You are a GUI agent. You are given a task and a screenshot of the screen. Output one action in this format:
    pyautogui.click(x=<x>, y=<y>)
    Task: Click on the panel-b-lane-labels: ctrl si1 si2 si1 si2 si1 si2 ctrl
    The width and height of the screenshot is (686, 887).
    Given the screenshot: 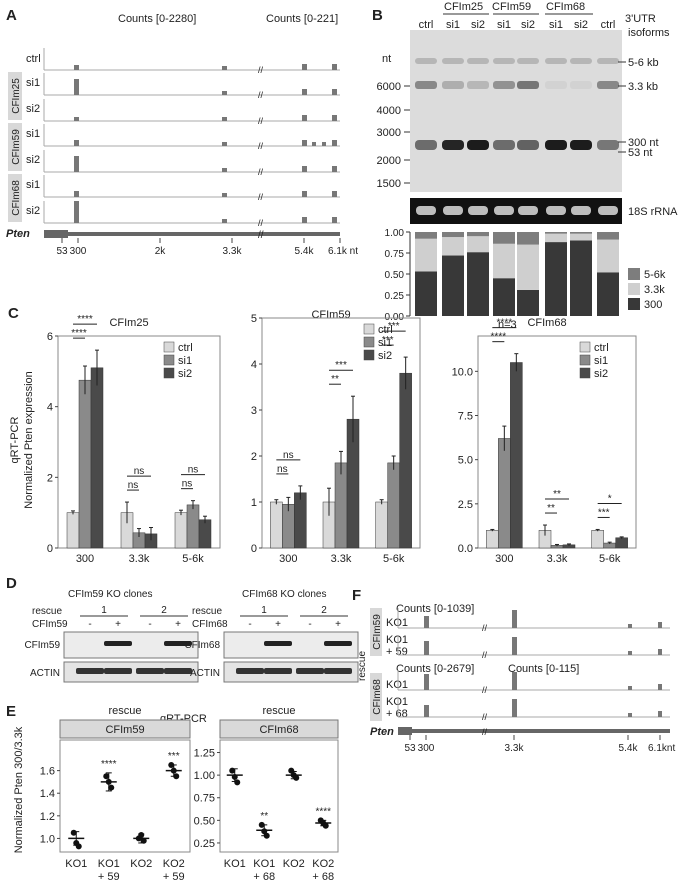 What is the action you would take?
    pyautogui.click(x=517, y=25)
    